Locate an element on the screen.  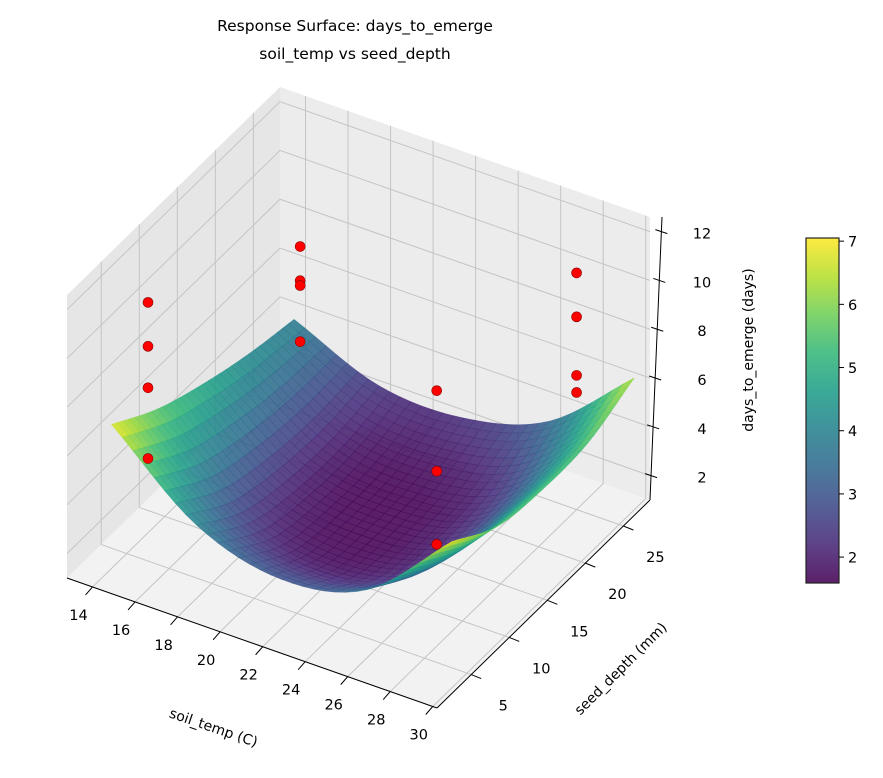
z-tick-label: 6 is located at coordinates (701, 381).